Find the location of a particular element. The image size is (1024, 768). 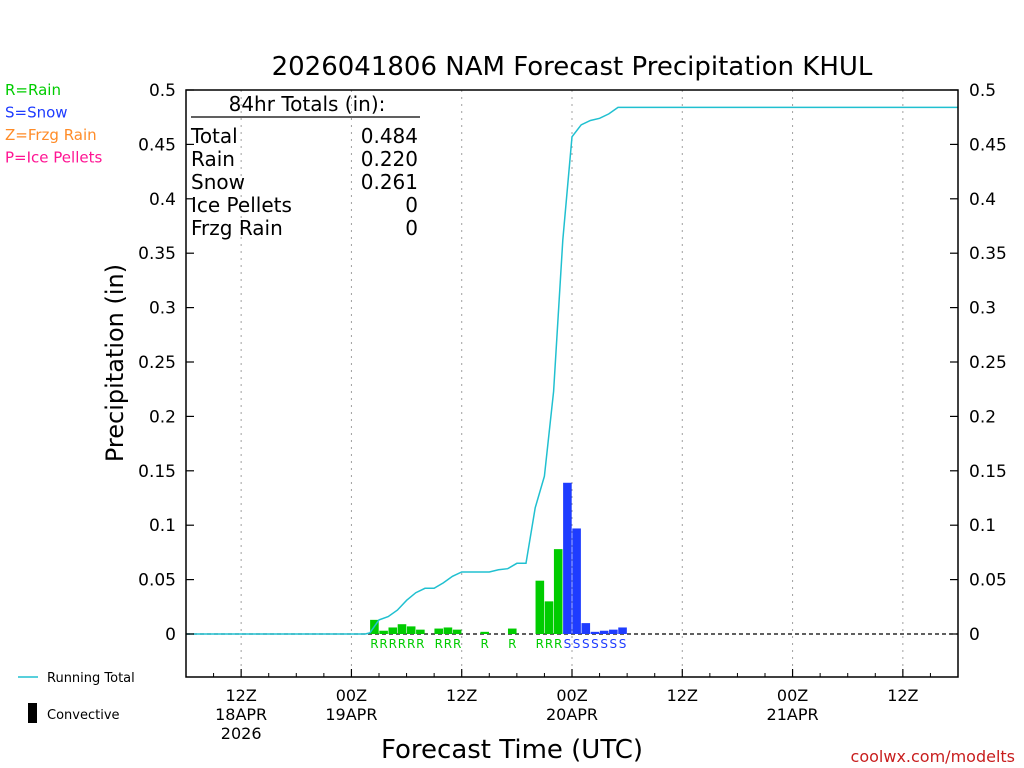

y-axis-label: Precipitation (in) is located at coordinates (115, 363).